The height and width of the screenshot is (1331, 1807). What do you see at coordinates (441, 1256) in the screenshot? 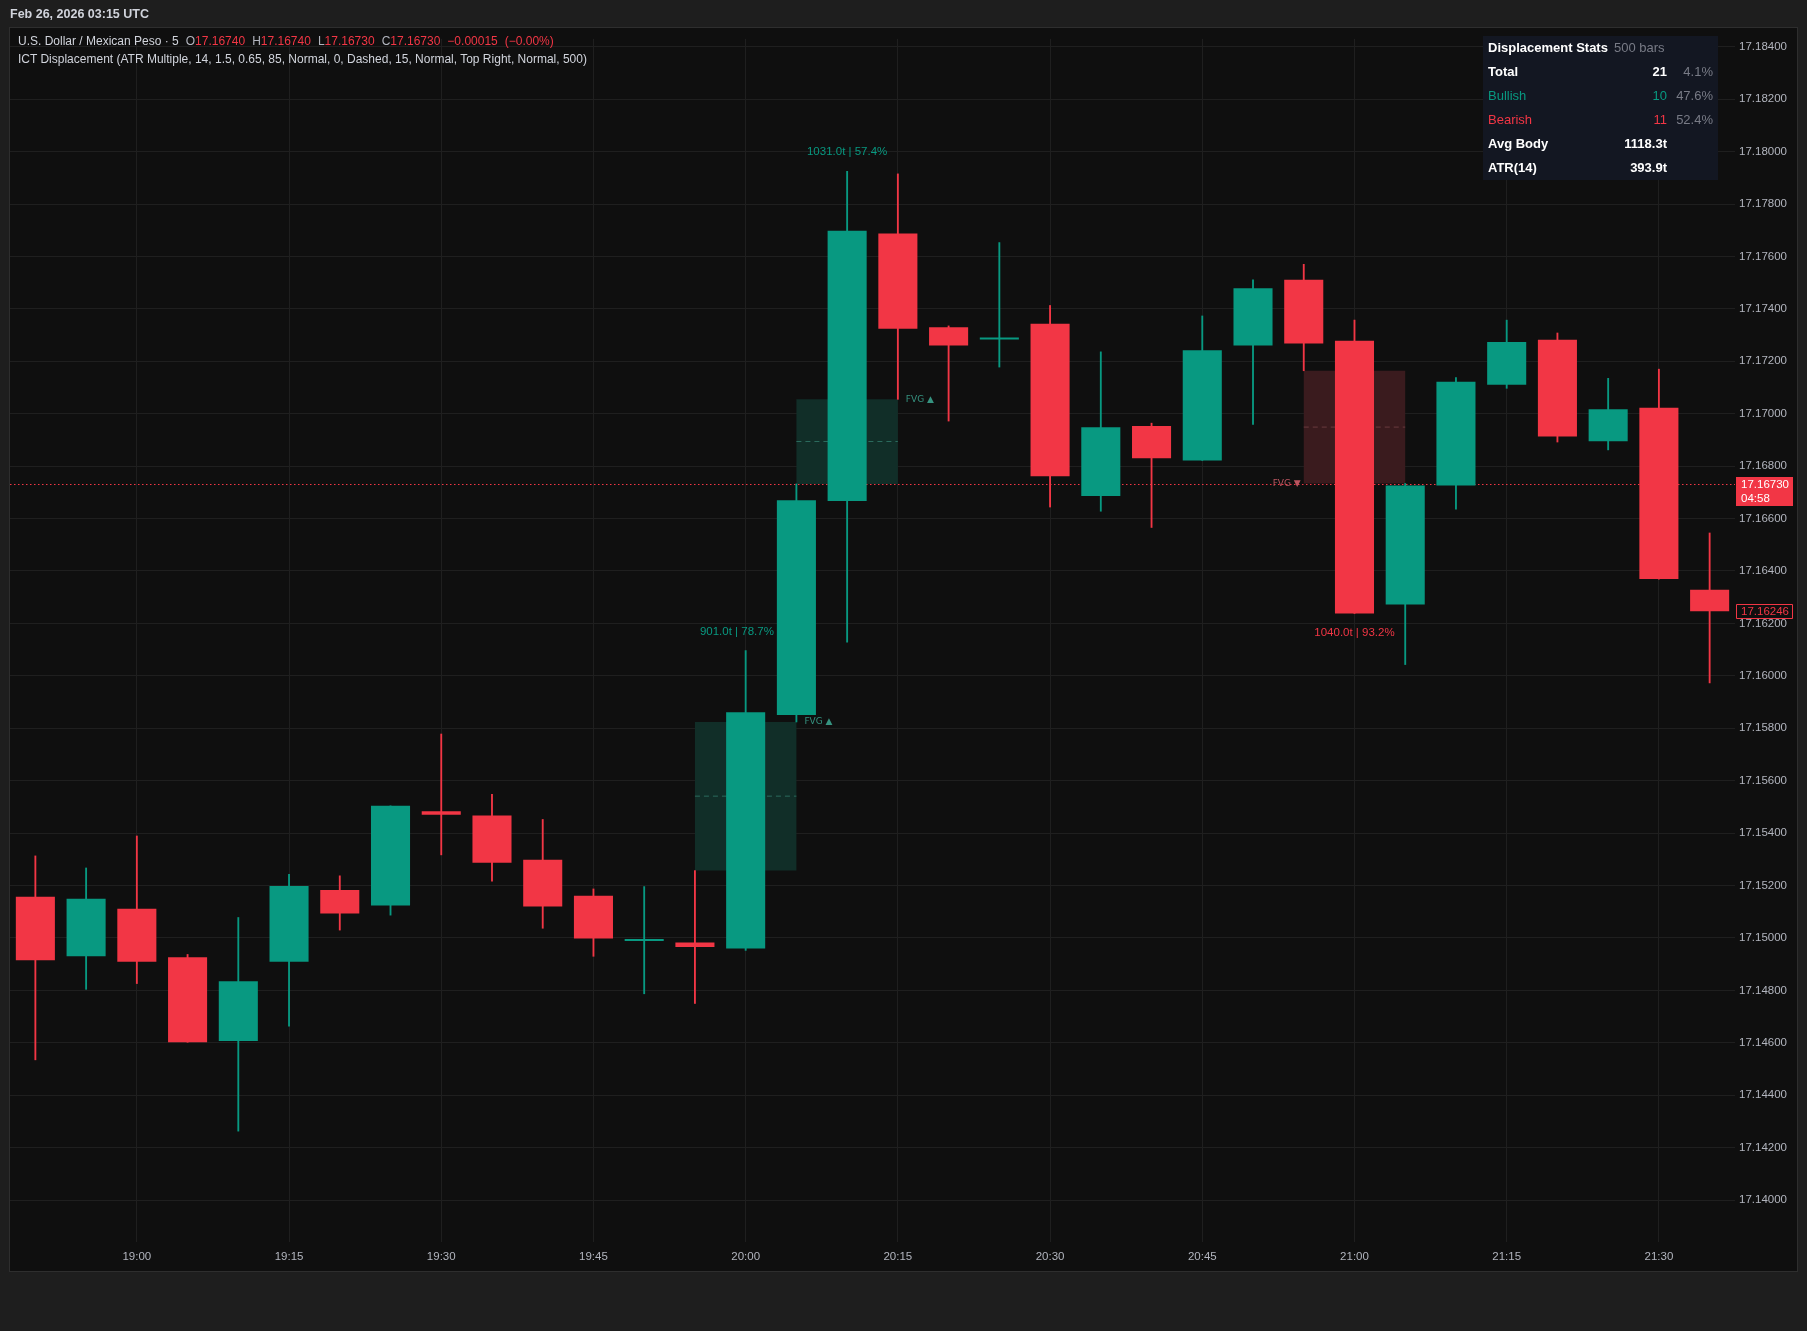
I see `x-tick-label: 19:30` at bounding box center [441, 1256].